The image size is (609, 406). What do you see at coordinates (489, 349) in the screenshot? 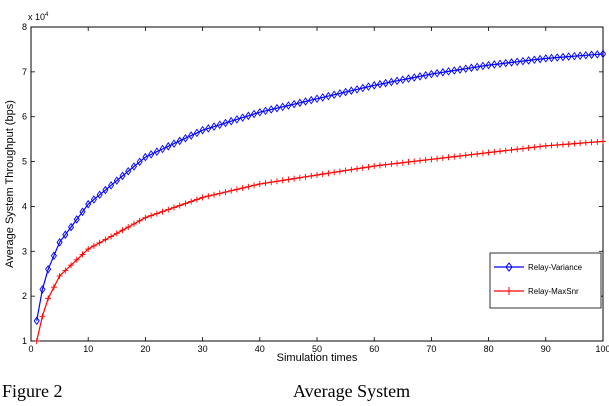
I see `x-tick-label: 80` at bounding box center [489, 349].